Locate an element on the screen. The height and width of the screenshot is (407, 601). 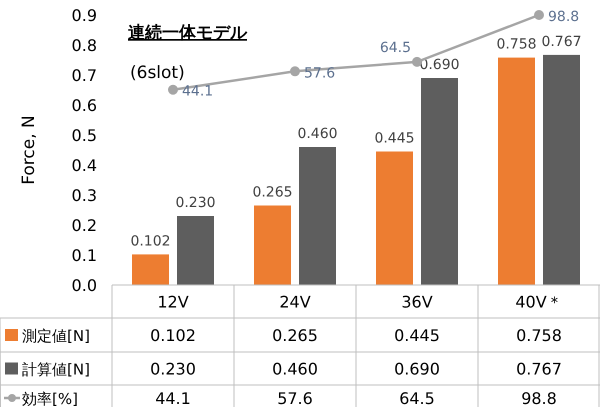
data-label: 0.767 is located at coordinates (539, 369).